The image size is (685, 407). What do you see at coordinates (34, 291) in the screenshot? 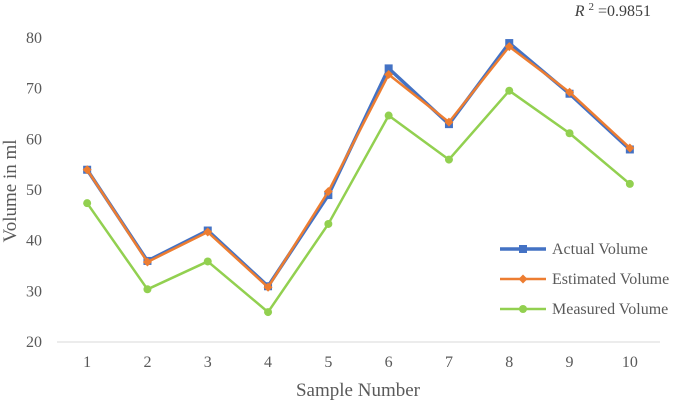
I see `y-tick-label: 30` at bounding box center [34, 291].